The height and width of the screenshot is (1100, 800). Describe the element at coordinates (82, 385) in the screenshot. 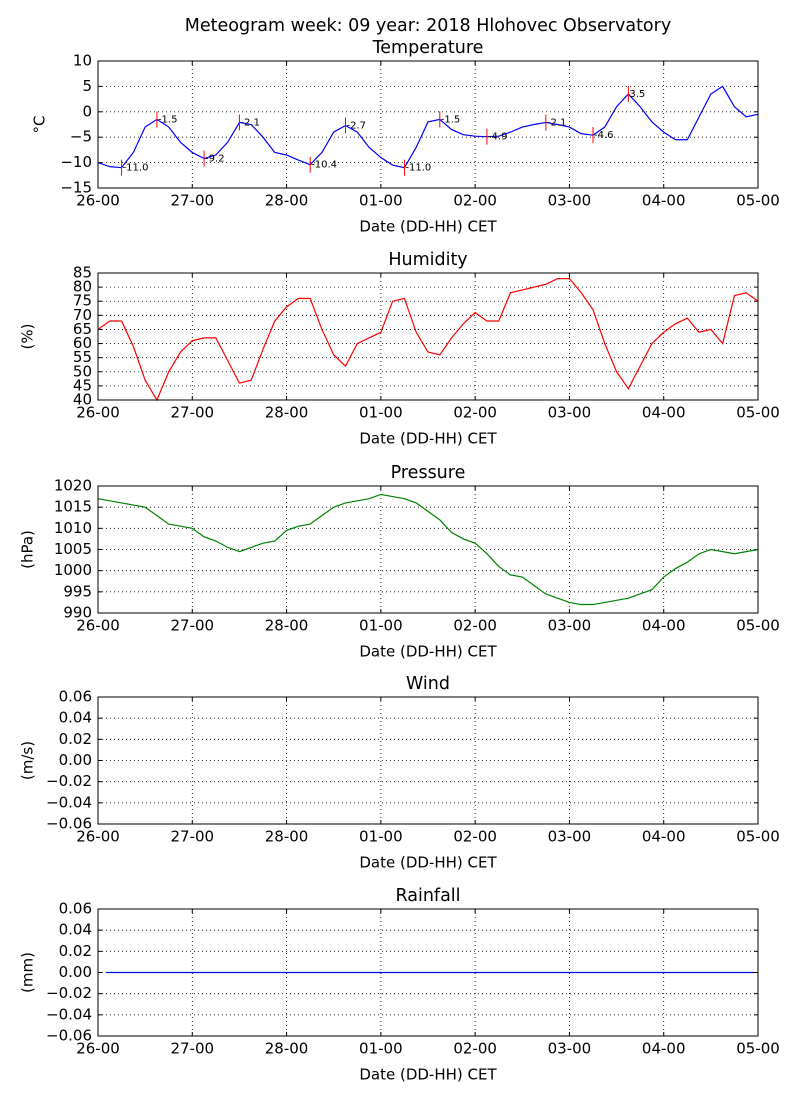

I see `y-tick-label: 45` at that location.